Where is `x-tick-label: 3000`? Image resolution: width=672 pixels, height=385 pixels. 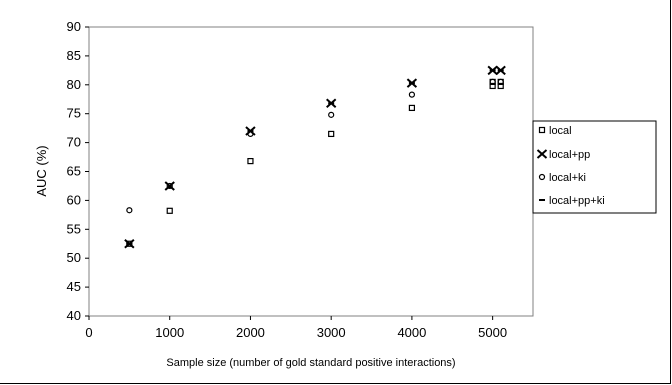 x-tick-label: 3000 is located at coordinates (331, 332).